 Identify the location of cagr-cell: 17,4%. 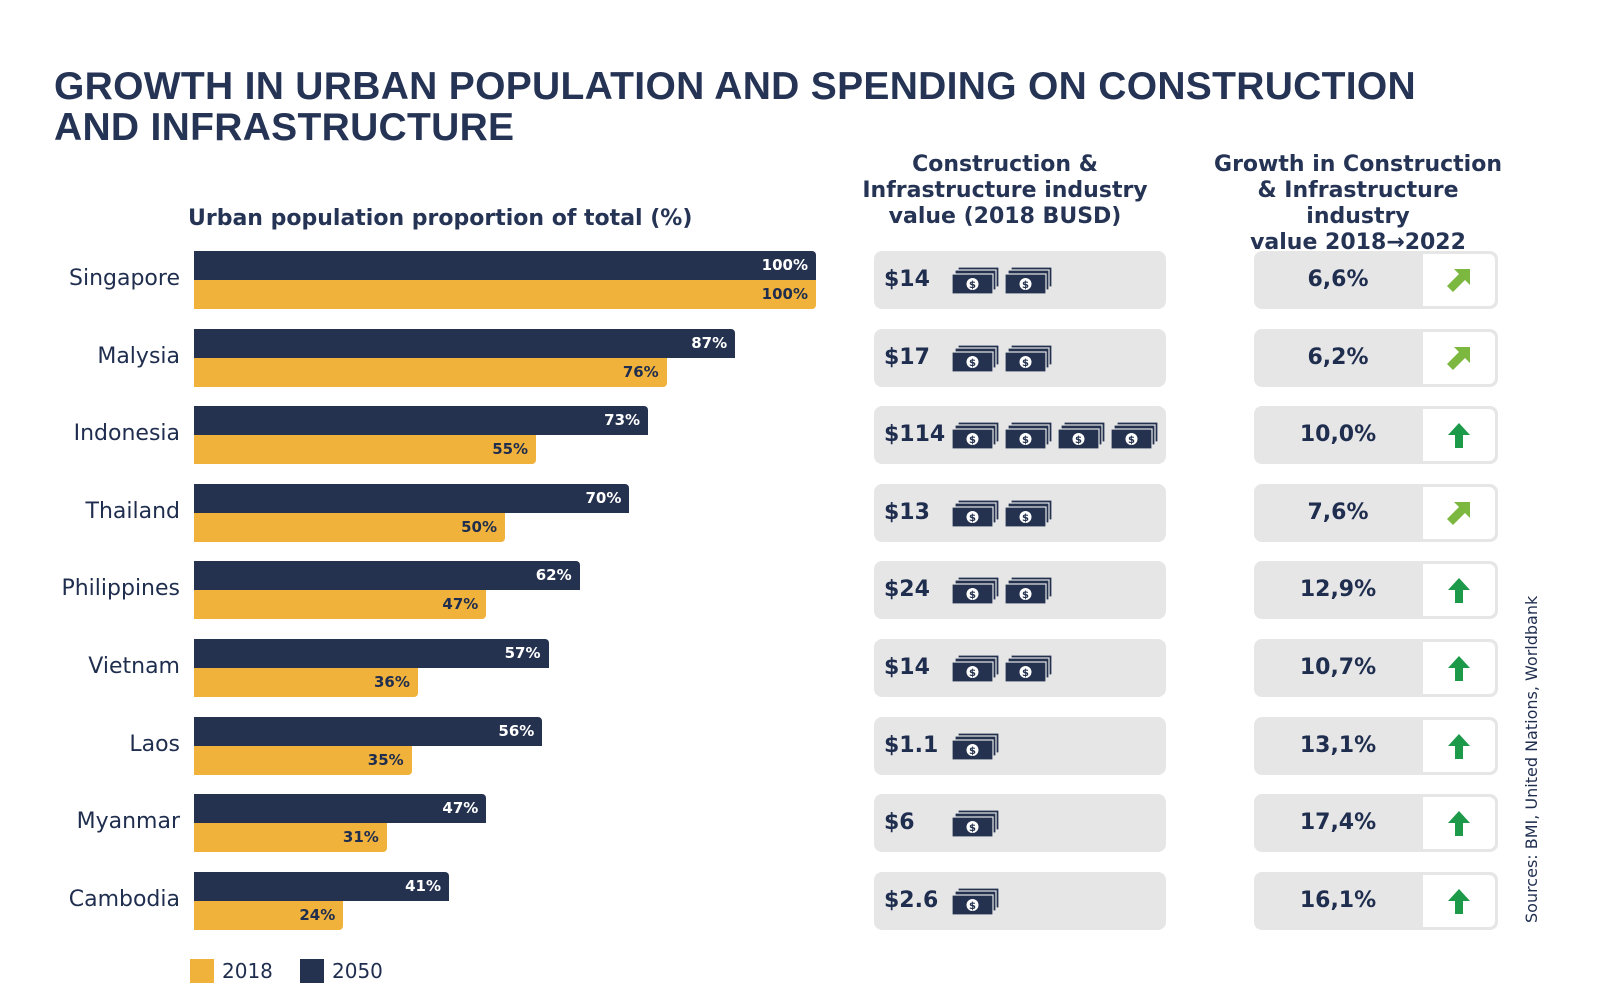
(1376, 823).